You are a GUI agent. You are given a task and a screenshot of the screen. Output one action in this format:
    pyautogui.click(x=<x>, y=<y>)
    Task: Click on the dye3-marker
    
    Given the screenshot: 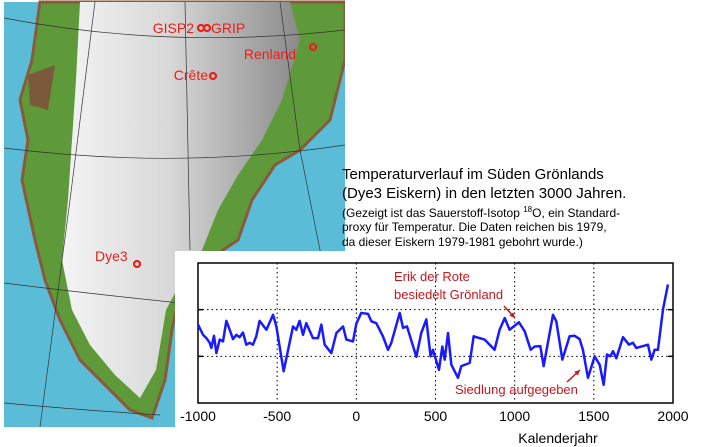 What is the action you would take?
    pyautogui.click(x=137, y=264)
    